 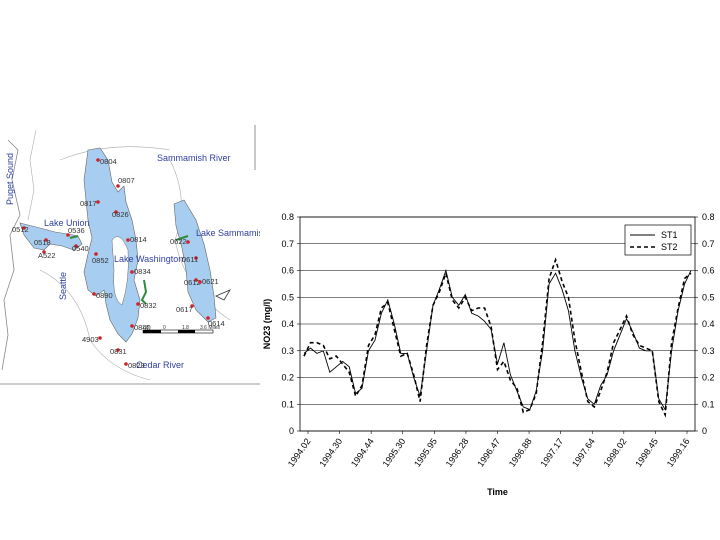 I want to click on green-marker, so click(x=182, y=238).